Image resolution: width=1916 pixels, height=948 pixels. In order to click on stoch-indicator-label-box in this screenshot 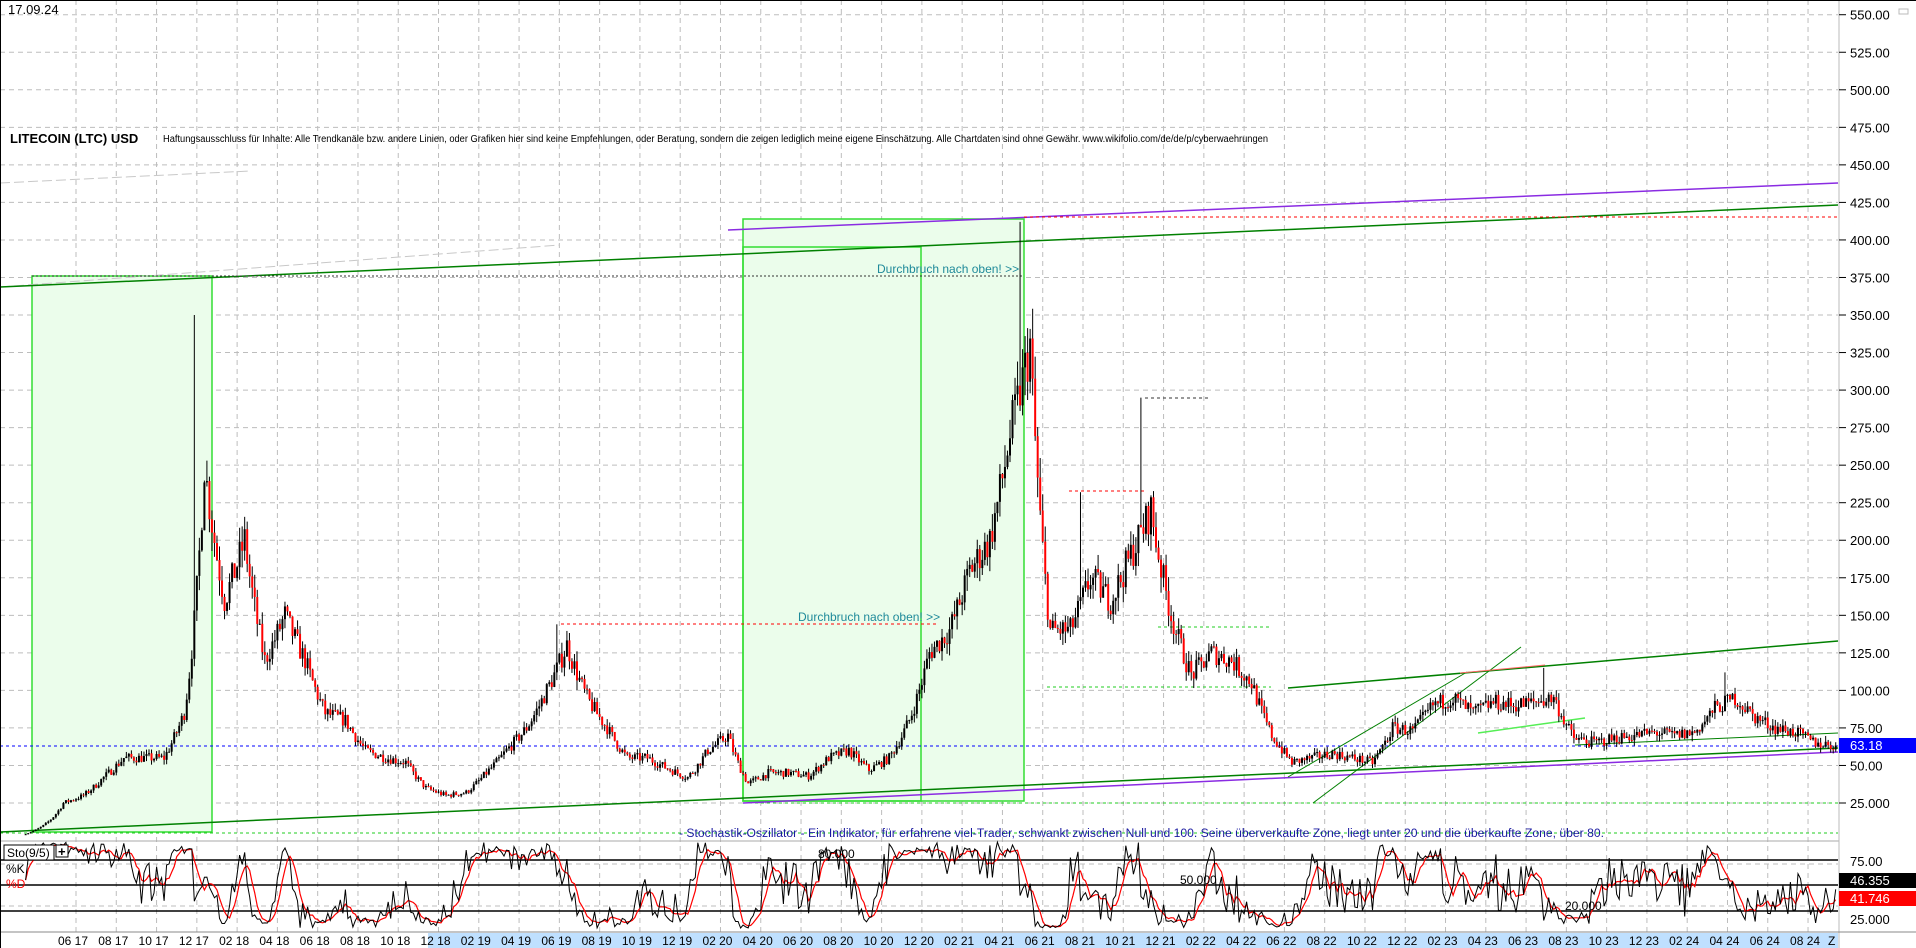, I will do `click(29, 852)`.